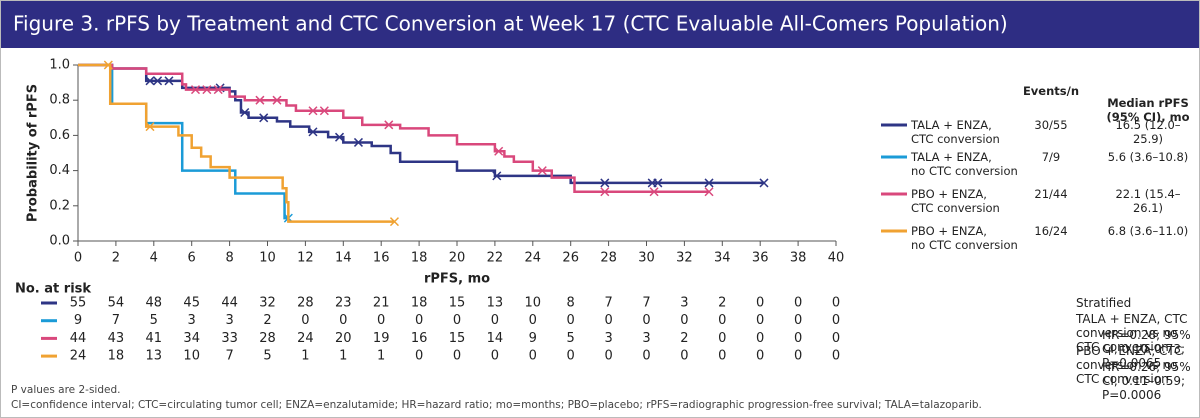 This screenshot has width=1200, height=418. Describe the element at coordinates (457, 258) in the screenshot. I see `x-tick-label: 20` at that location.